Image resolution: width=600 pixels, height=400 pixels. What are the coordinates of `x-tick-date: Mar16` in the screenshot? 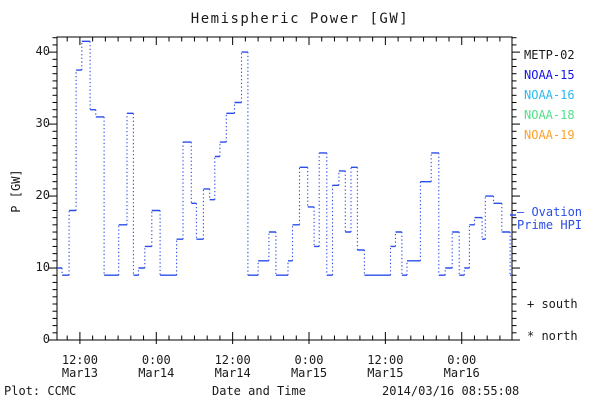 It's located at (461, 373).